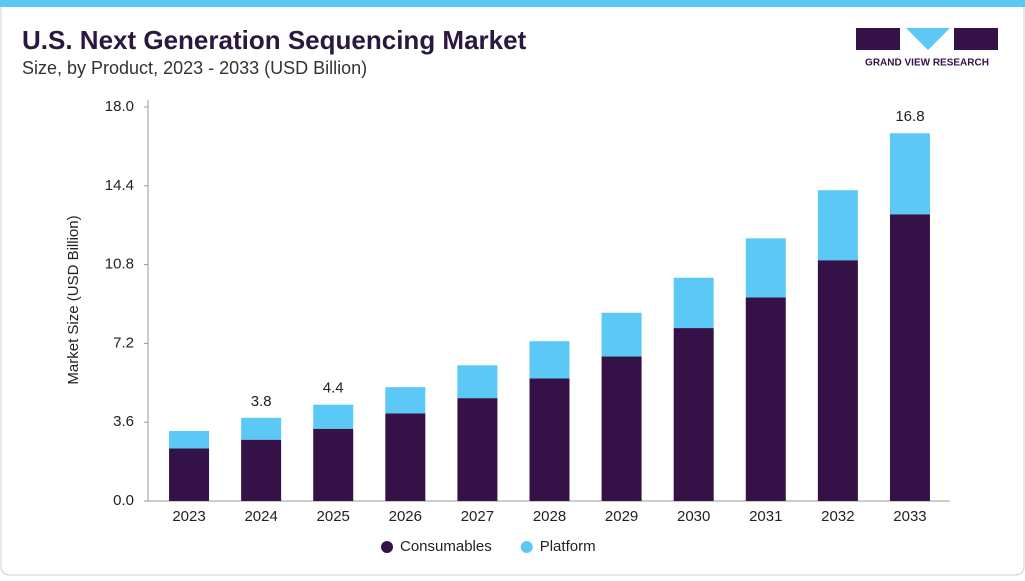 The image size is (1025, 581). Describe the element at coordinates (549, 516) in the screenshot. I see `x-tick-label: 2028` at that location.